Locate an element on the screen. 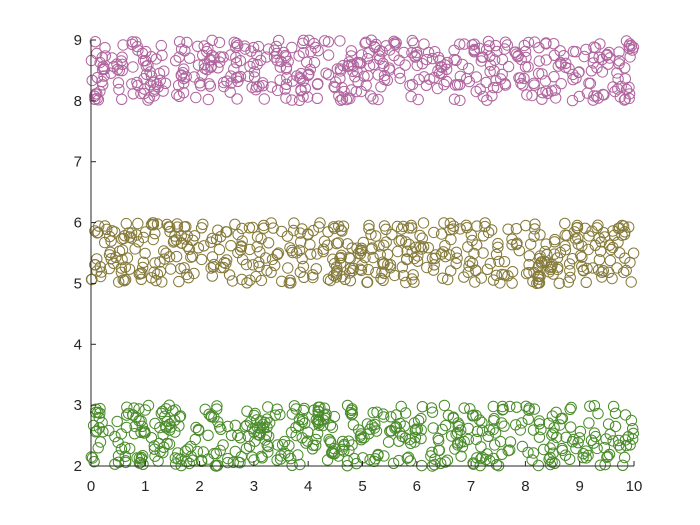 The width and height of the screenshot is (700, 525). x-tick-label: 4 is located at coordinates (308, 486).